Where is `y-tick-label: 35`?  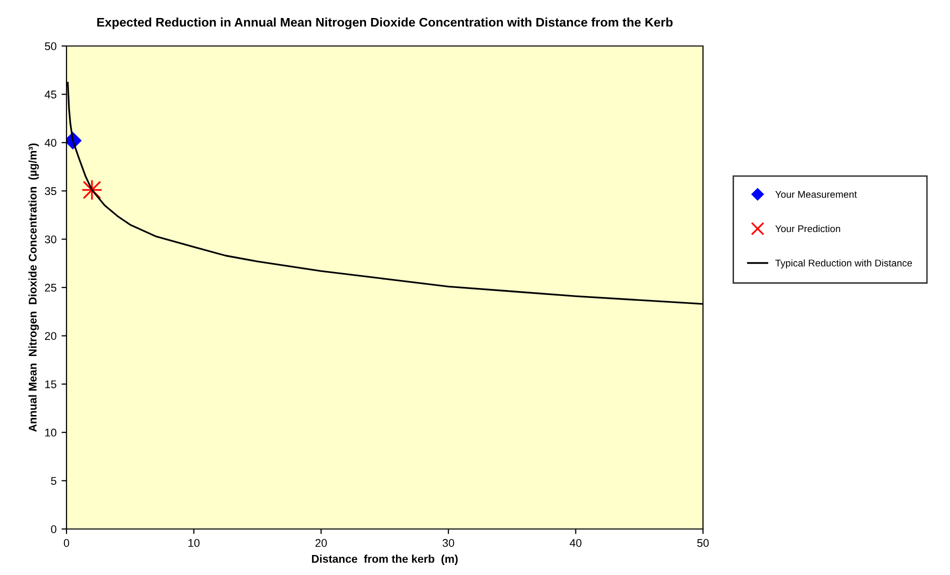
y-tick-label: 35 is located at coordinates (50, 191).